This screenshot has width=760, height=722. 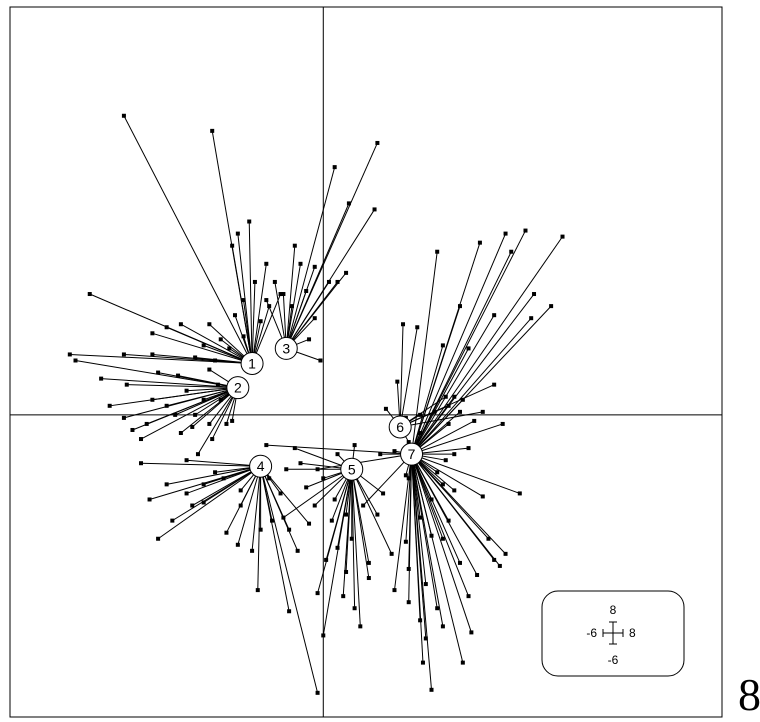 What do you see at coordinates (613, 660) in the screenshot?
I see `scale-bottom-label: -6` at bounding box center [613, 660].